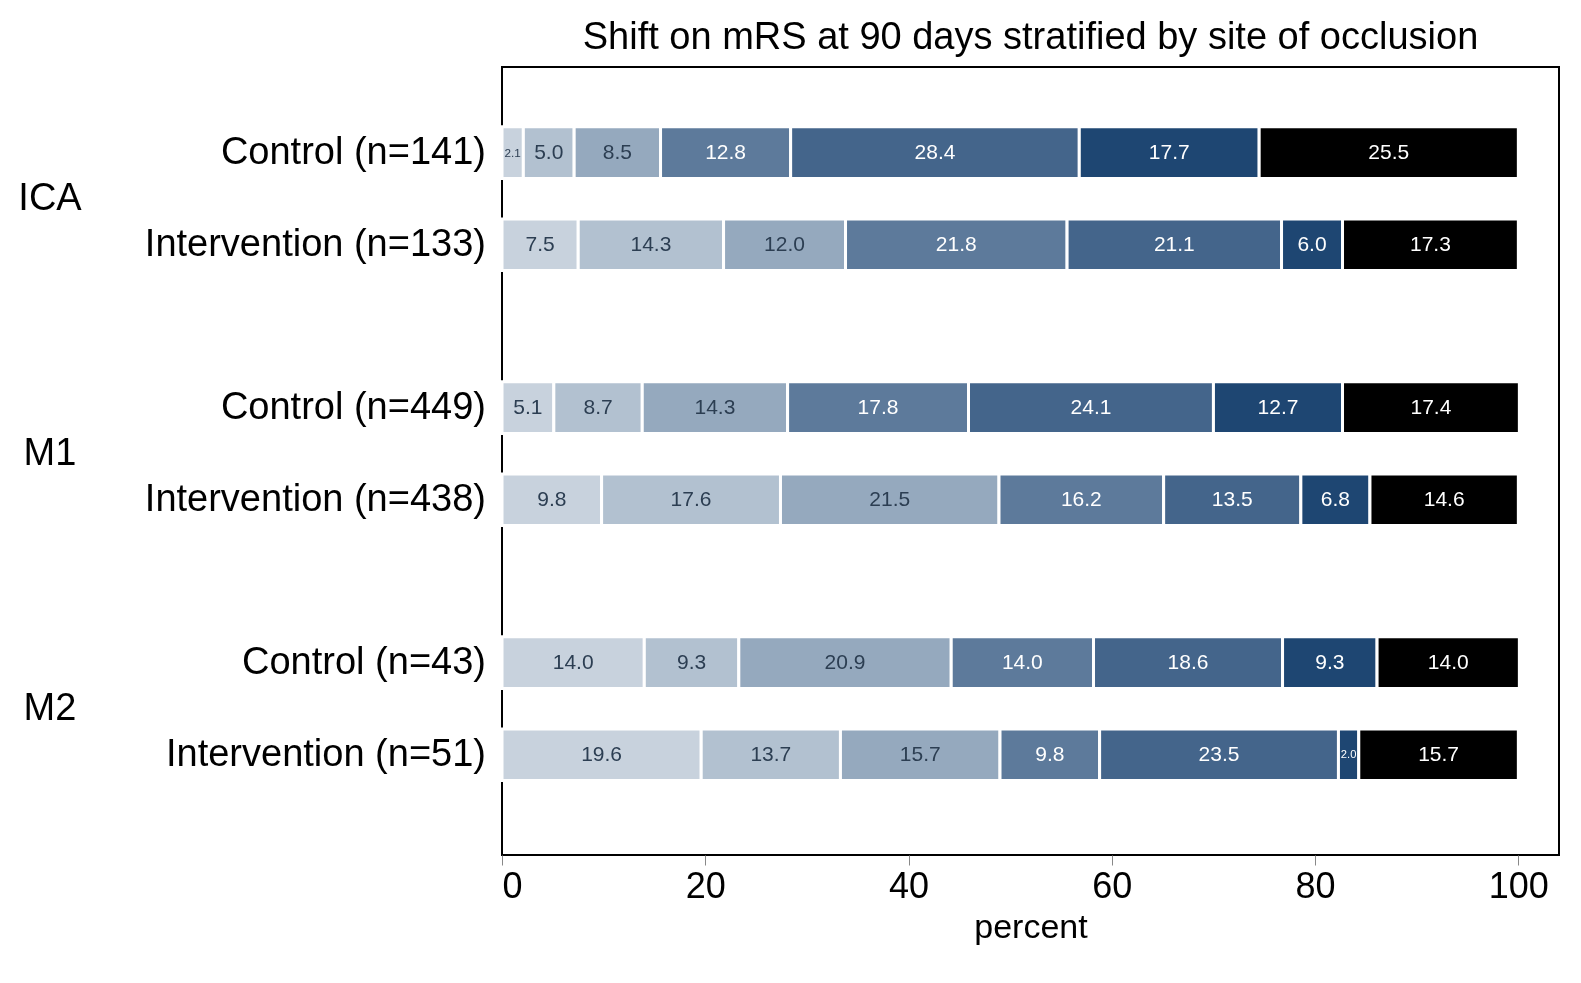  What do you see at coordinates (1112, 885) in the screenshot?
I see `x-tick-label: 60` at bounding box center [1112, 885].